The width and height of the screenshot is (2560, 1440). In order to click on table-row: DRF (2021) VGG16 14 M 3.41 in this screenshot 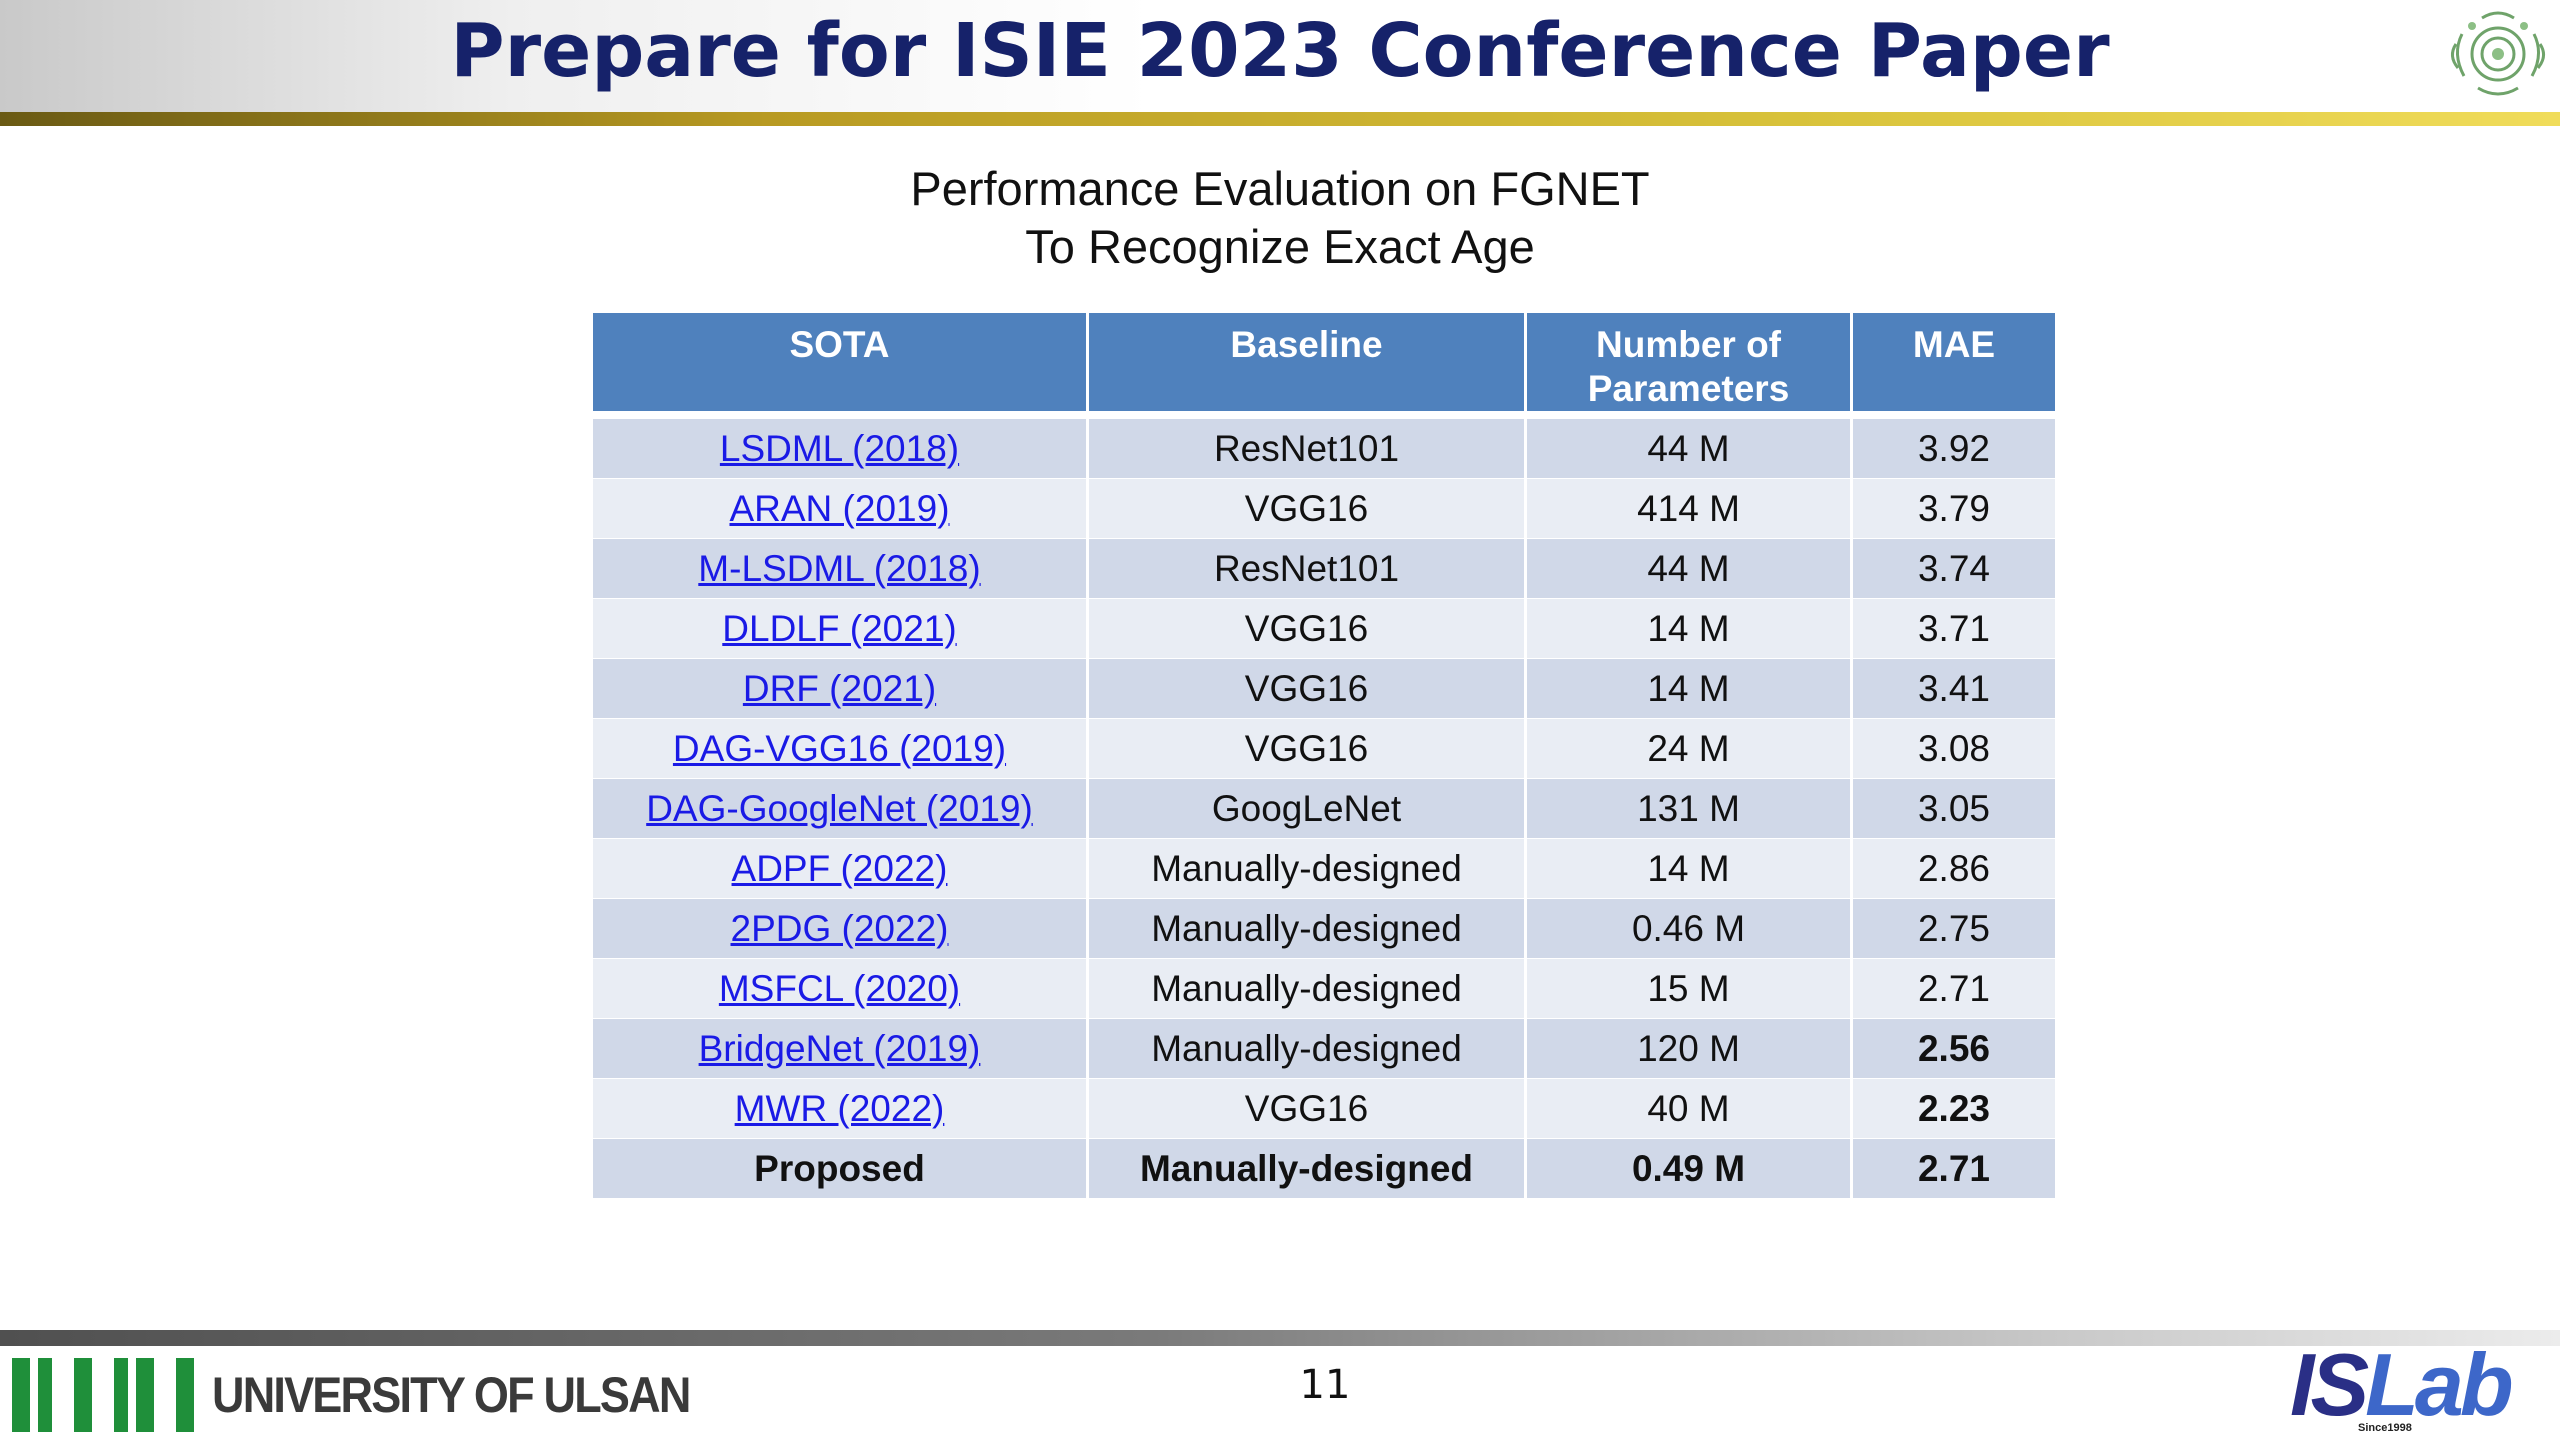, I will do `click(1324, 689)`.